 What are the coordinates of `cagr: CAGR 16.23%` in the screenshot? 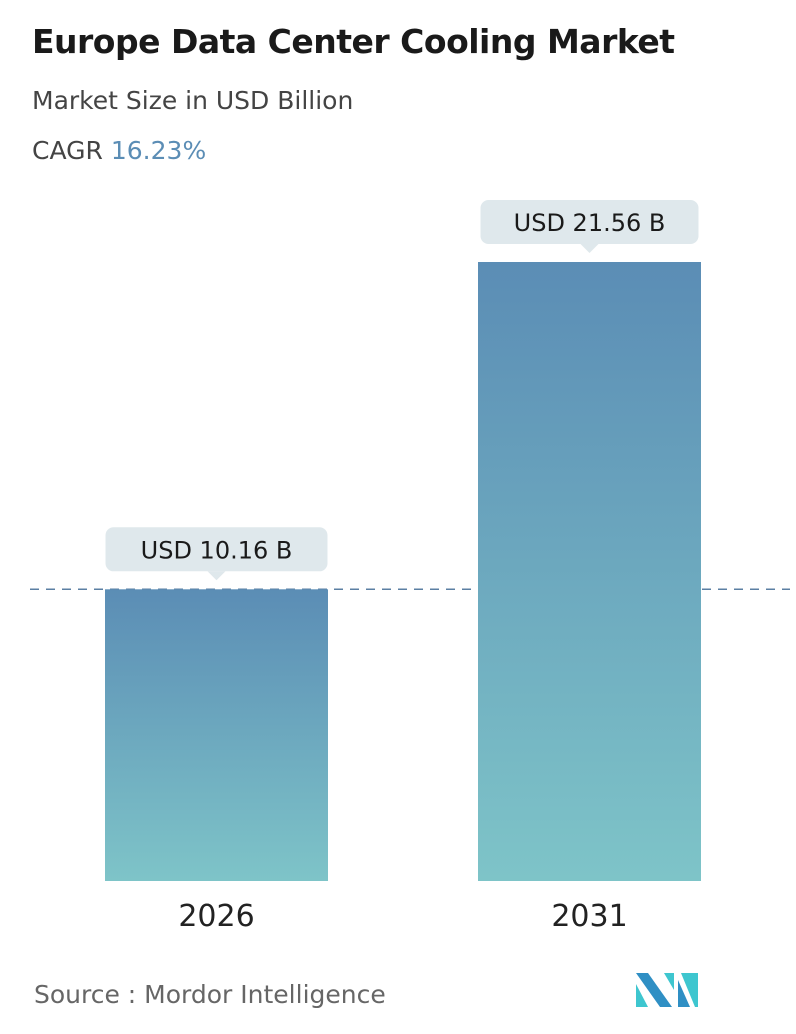 It's located at (119, 150).